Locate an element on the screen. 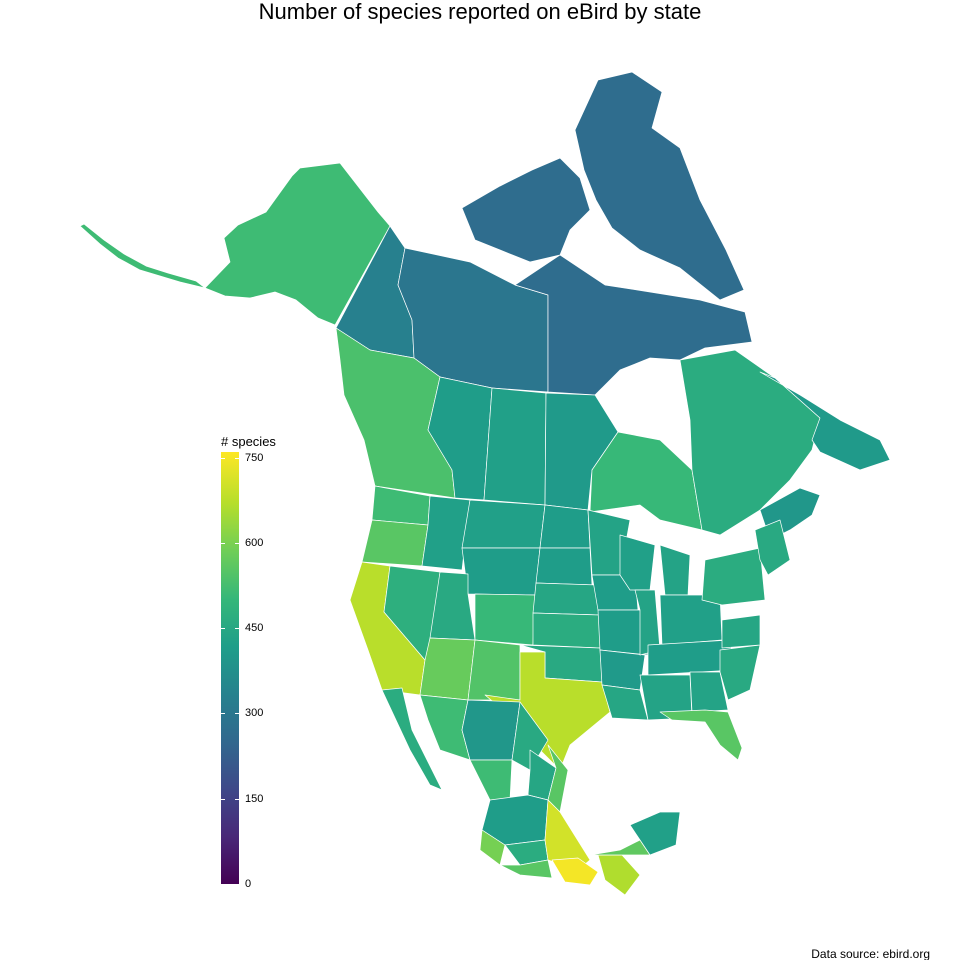 Image resolution: width=960 pixels, height=960 pixels. legend-tick-label: 0 is located at coordinates (248, 884).